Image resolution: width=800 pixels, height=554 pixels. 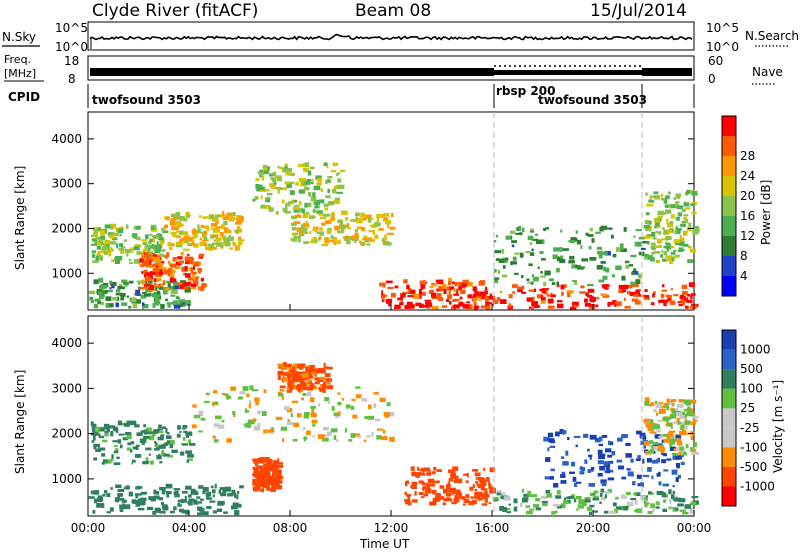 What do you see at coordinates (747, 176) in the screenshot?
I see `colorbar-tick-label: 24` at bounding box center [747, 176].